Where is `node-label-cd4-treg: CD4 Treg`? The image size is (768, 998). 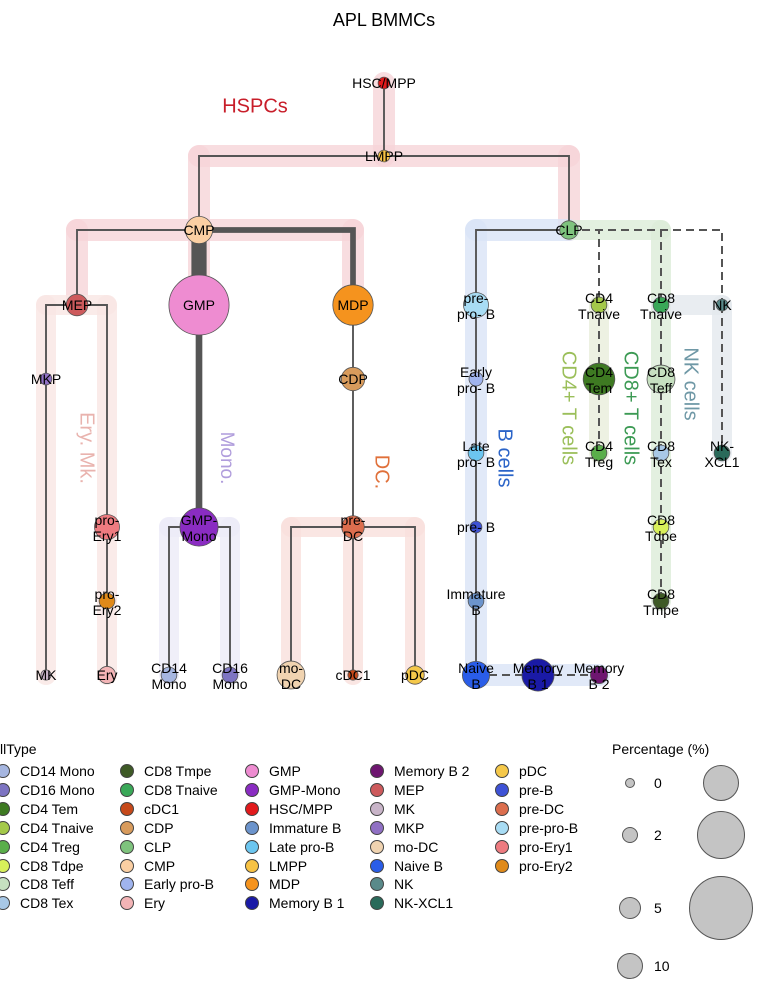
node-label-cd4-treg: CD4 Treg is located at coordinates (599, 454).